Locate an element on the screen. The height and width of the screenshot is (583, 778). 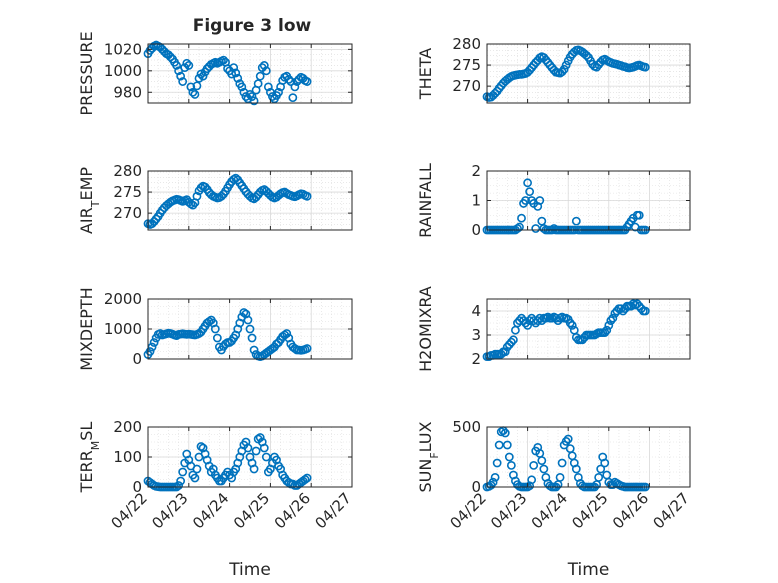
y-axis-label: PRESSURE is located at coordinates (86, 73).